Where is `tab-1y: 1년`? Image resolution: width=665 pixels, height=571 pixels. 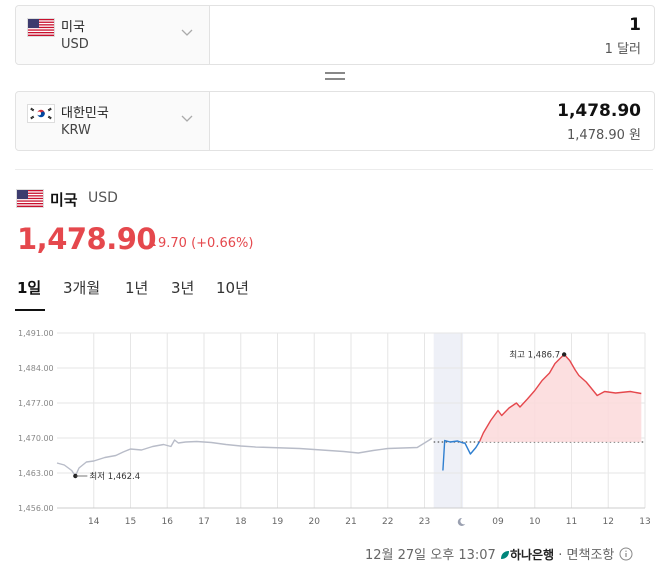
tab-1y: 1년 is located at coordinates (137, 288).